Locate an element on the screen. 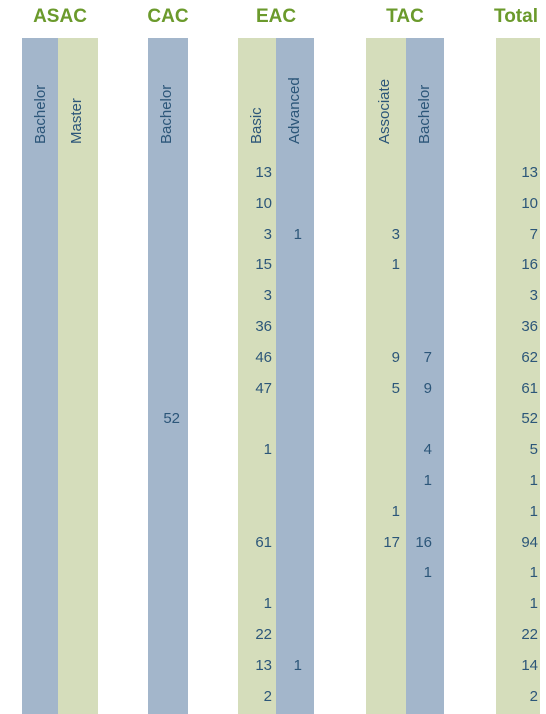  table-cell: 46 is located at coordinates (263, 357).